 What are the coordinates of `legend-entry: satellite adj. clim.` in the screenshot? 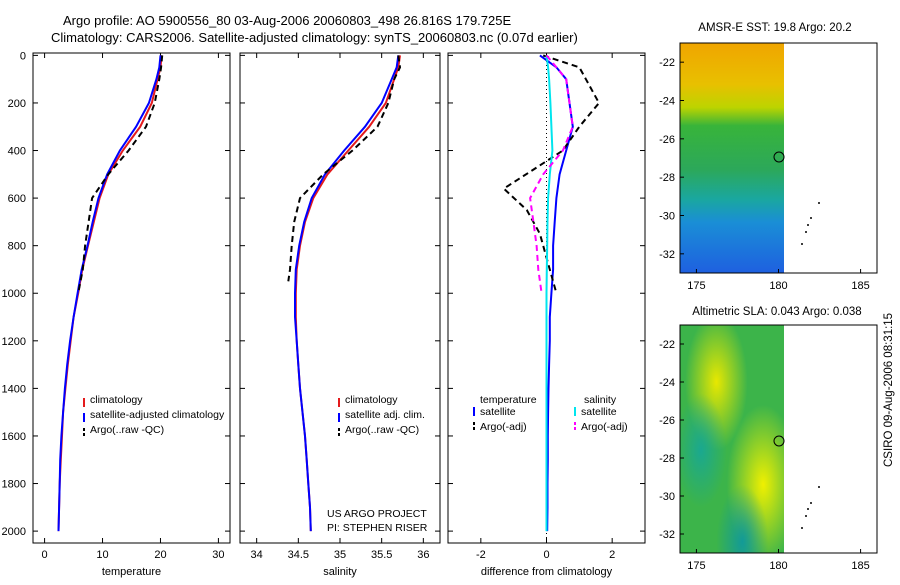 It's located at (385, 415).